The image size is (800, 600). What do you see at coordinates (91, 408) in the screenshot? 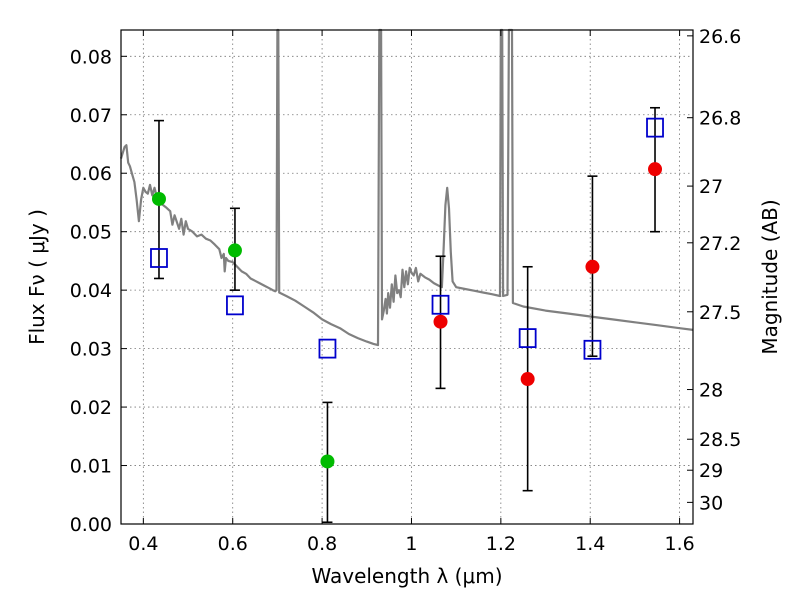
I see `y-tick-label: 0.02` at bounding box center [91, 408].